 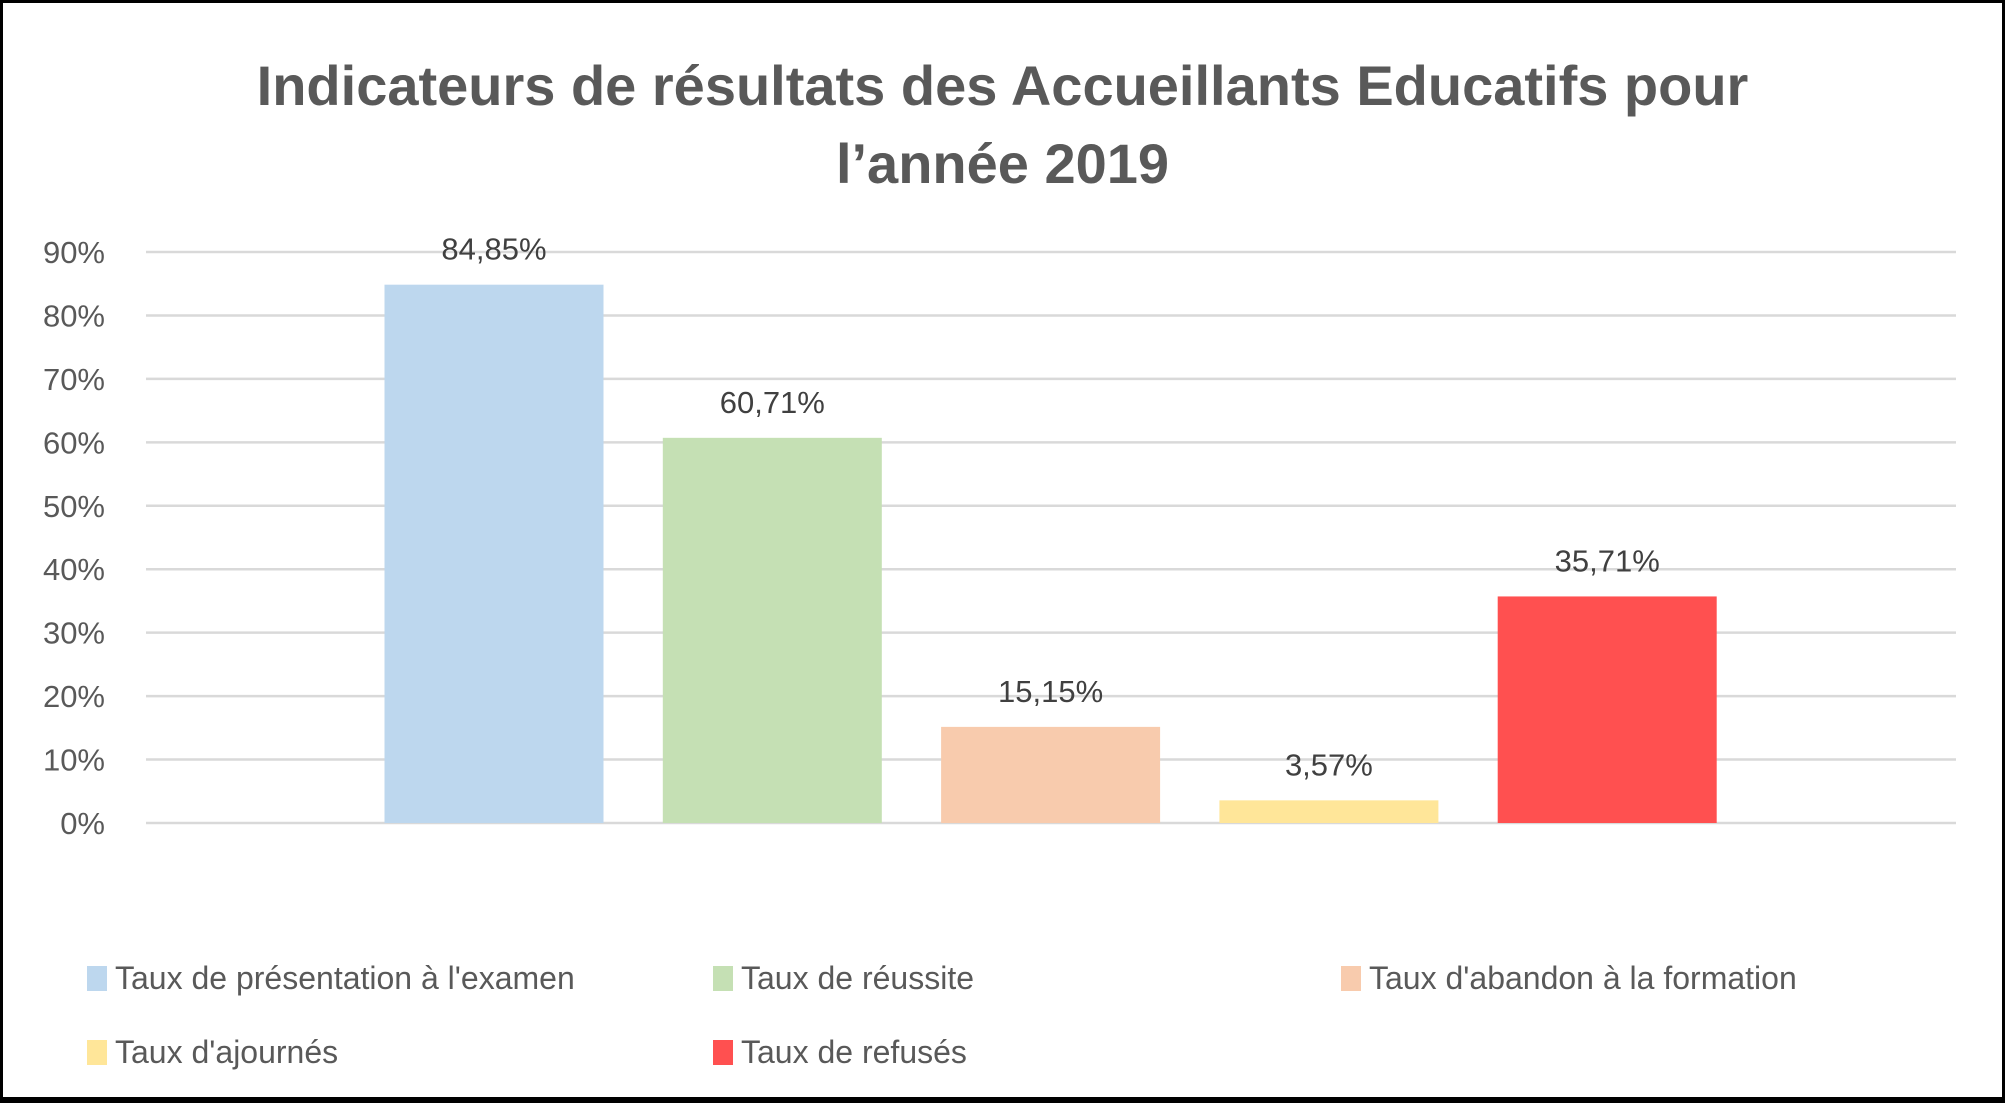 I want to click on y-tick-label: 90%, so click(x=74, y=252).